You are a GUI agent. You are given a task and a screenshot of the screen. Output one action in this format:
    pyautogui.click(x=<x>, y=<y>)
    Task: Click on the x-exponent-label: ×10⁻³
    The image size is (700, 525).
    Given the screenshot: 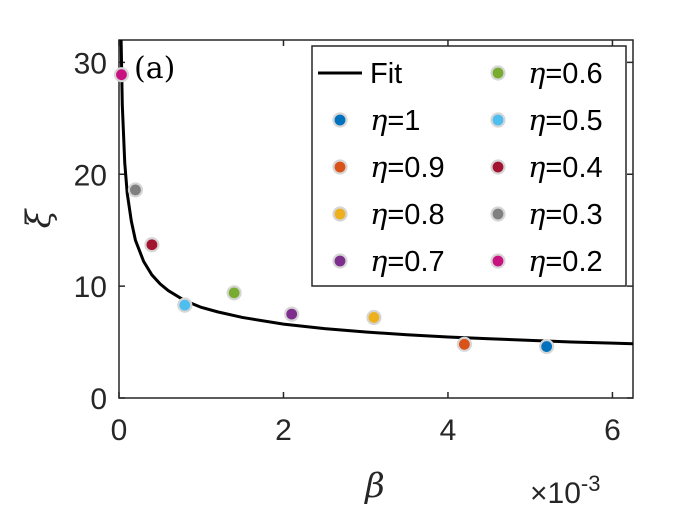 What is the action you would take?
    pyautogui.click(x=565, y=490)
    